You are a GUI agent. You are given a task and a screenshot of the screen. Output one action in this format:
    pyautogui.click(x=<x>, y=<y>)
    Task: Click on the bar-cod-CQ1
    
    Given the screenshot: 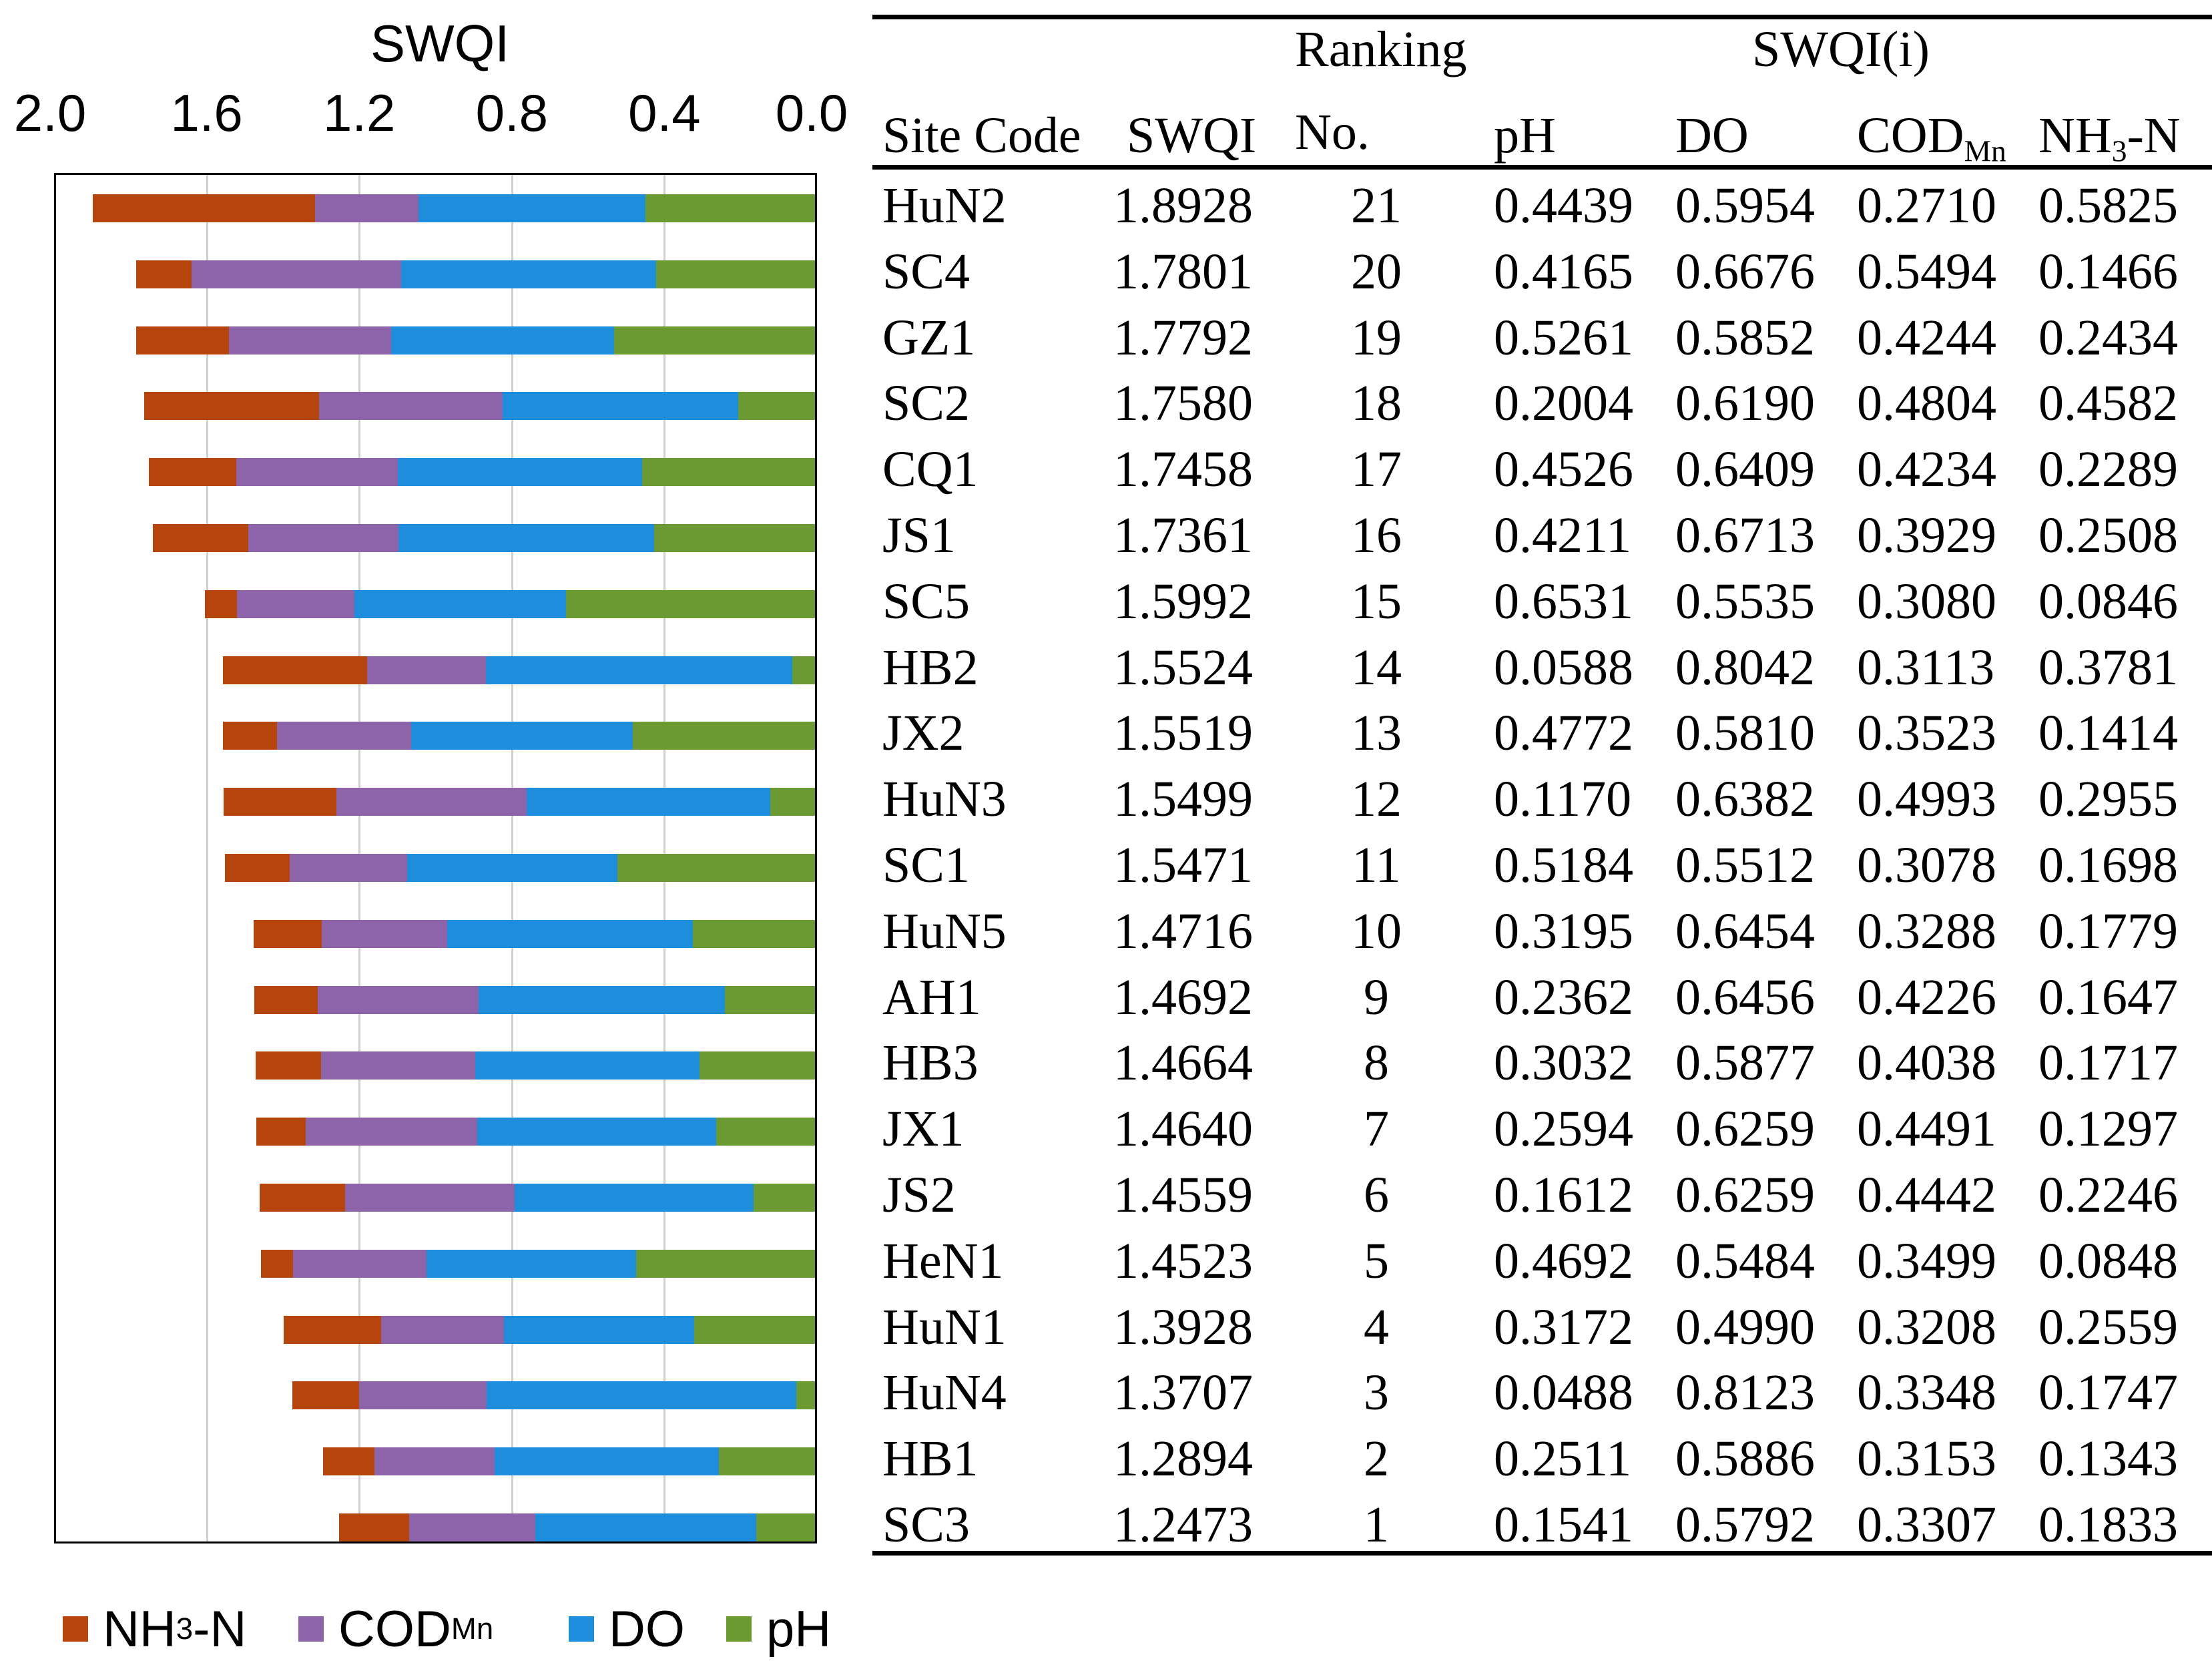 What is the action you would take?
    pyautogui.click(x=317, y=472)
    